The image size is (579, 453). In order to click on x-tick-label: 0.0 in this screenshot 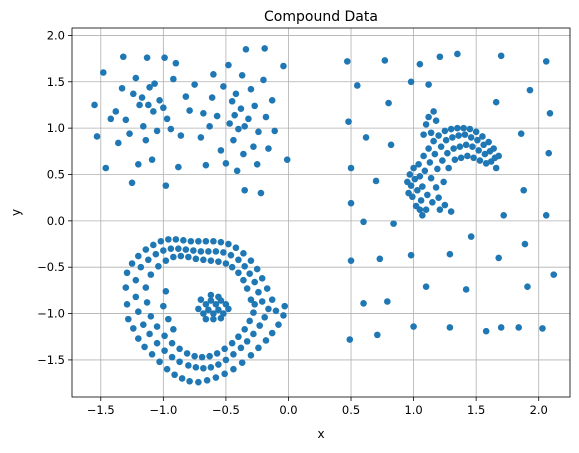, I will do `click(288, 410)`.